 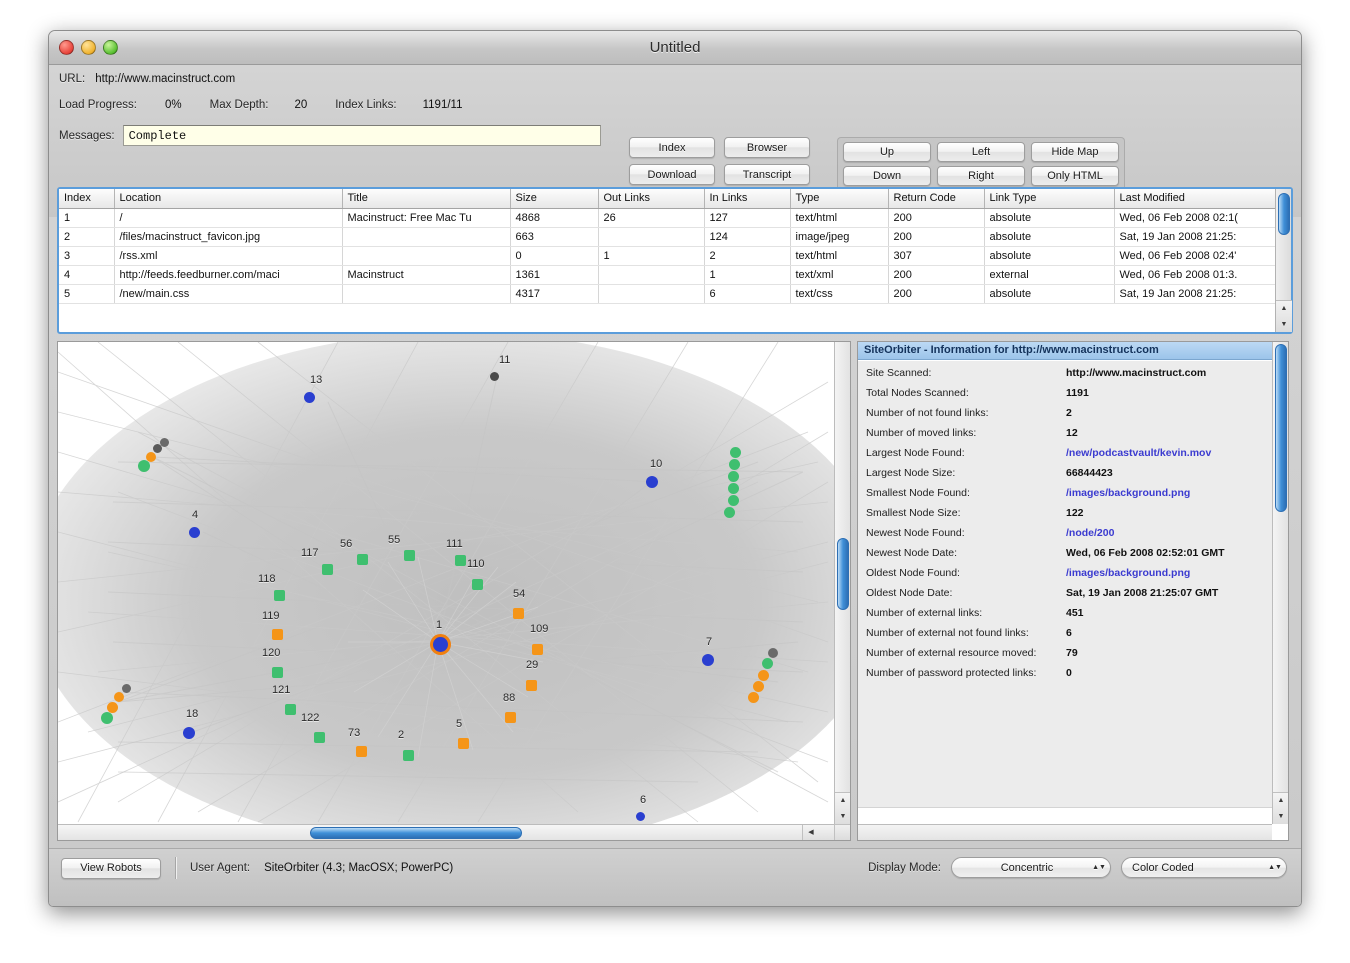 I want to click on window-titlebar: Untitled, so click(x=675, y=48).